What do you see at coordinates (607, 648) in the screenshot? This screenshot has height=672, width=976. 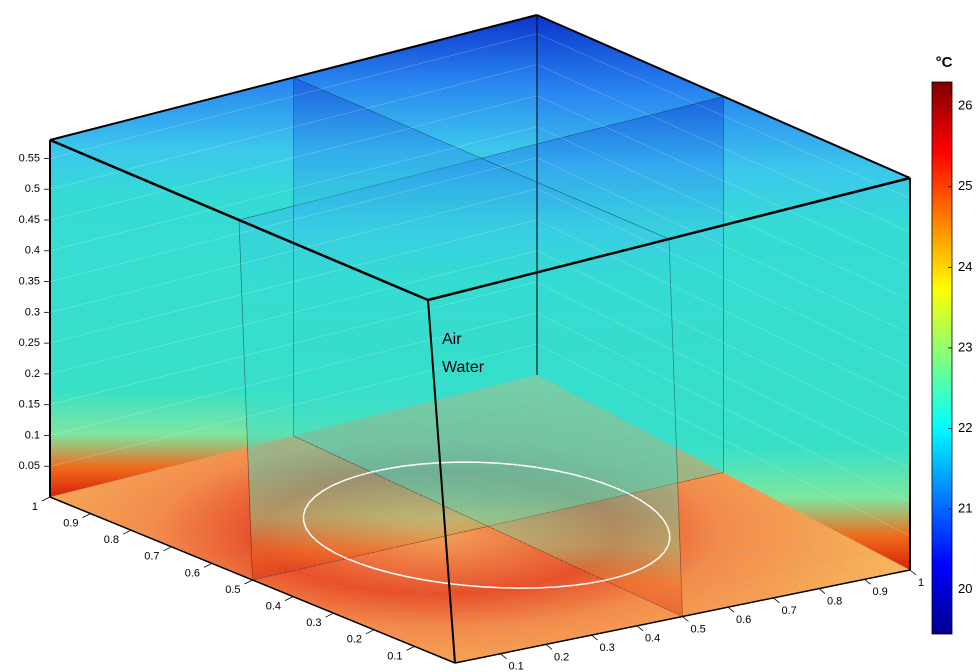 I see `y-tick-label: 0.3` at bounding box center [607, 648].